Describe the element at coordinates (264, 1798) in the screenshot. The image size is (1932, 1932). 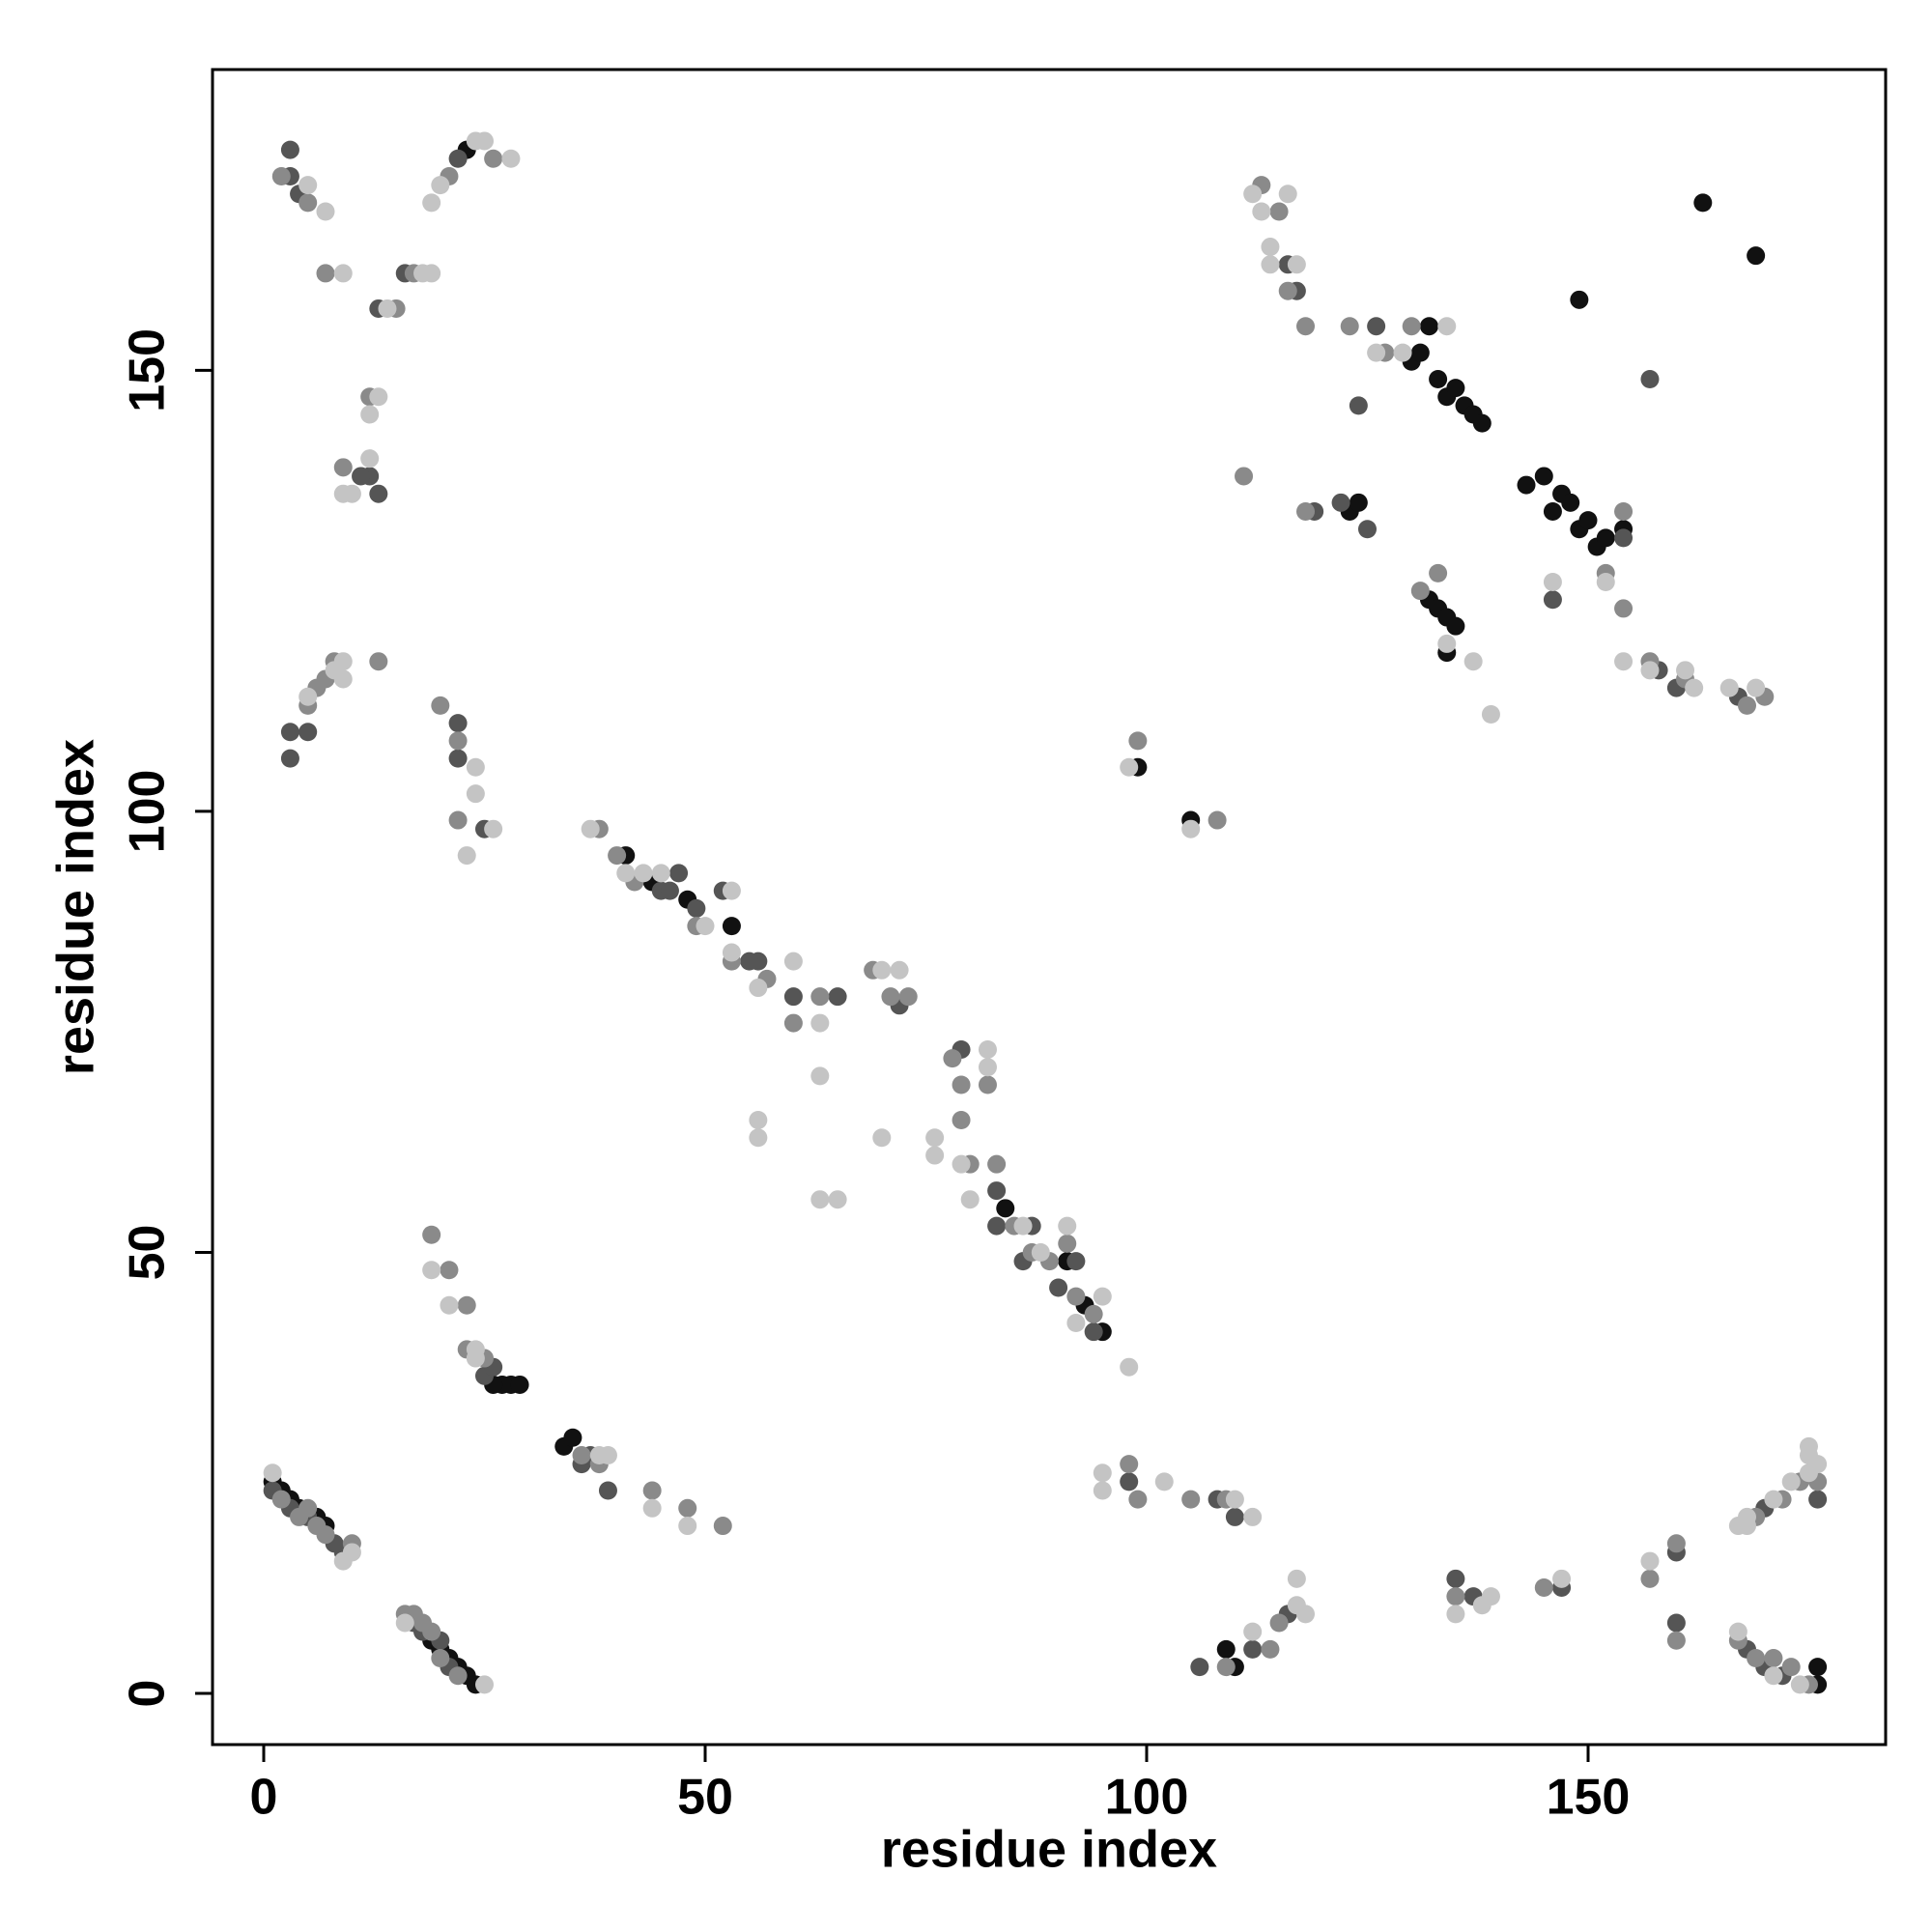
I see `x-tick-label: 0` at that location.